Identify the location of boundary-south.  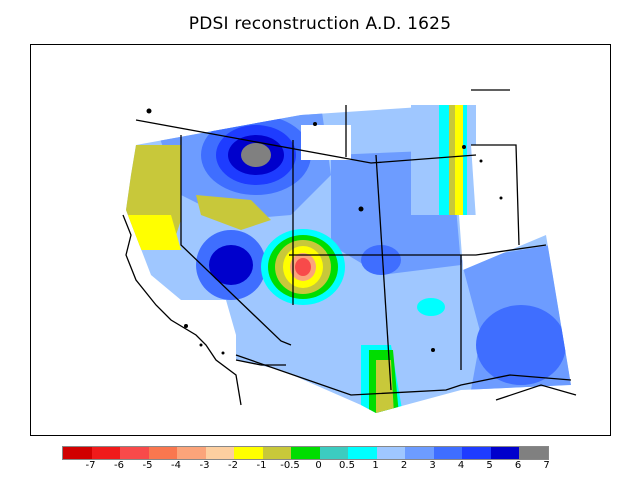
(403, 375).